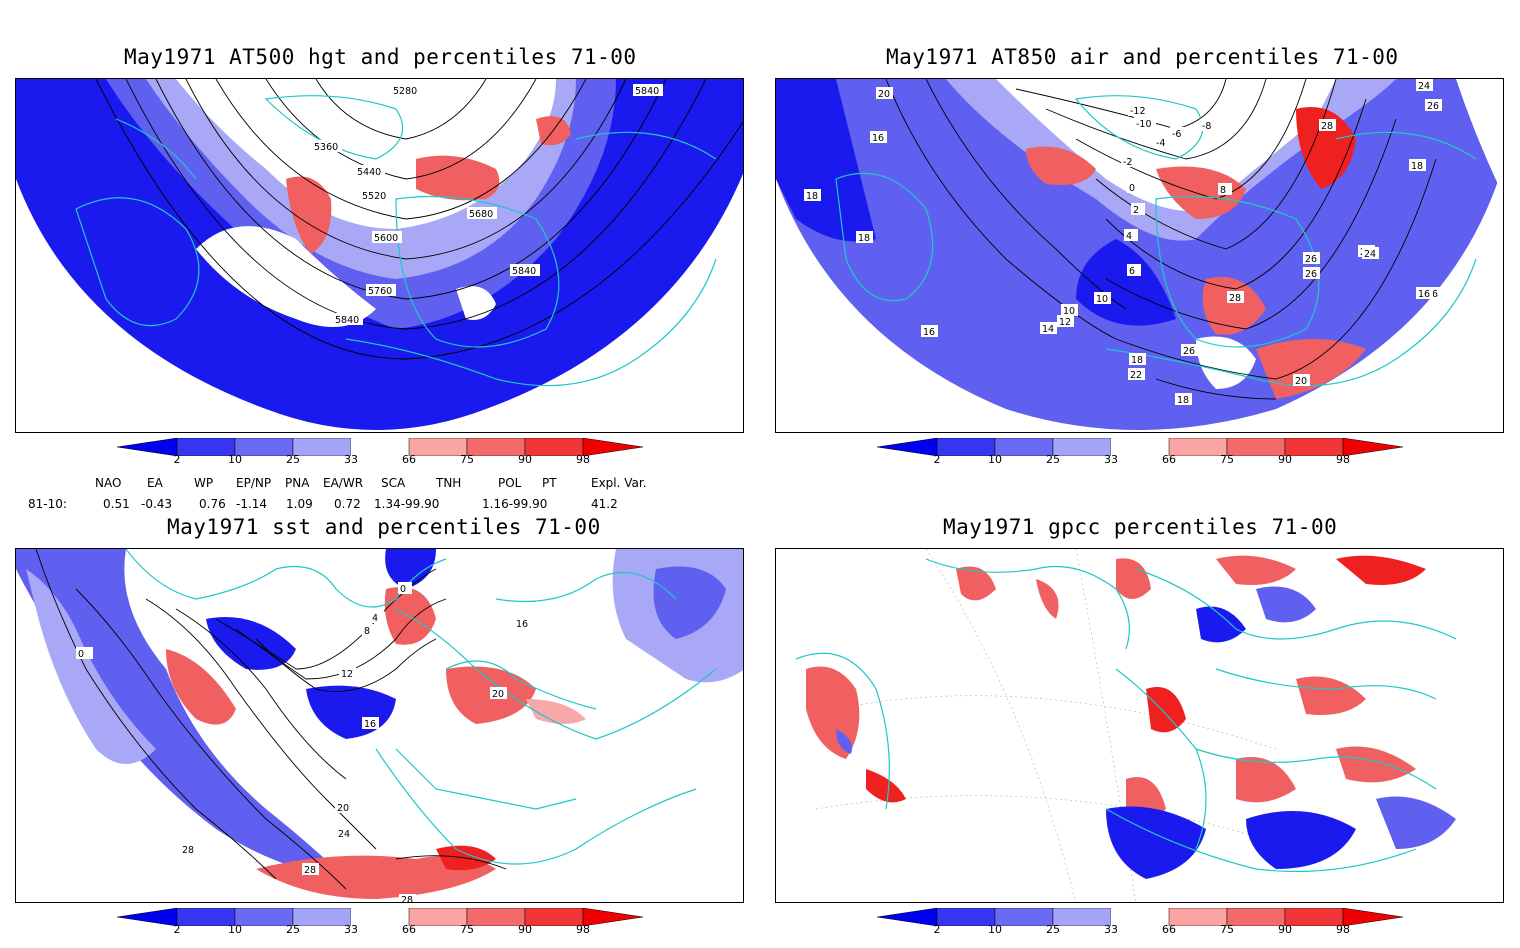 This screenshot has width=1520, height=948. What do you see at coordinates (343, 483) in the screenshot?
I see `index-eawr: EA/WR` at bounding box center [343, 483].